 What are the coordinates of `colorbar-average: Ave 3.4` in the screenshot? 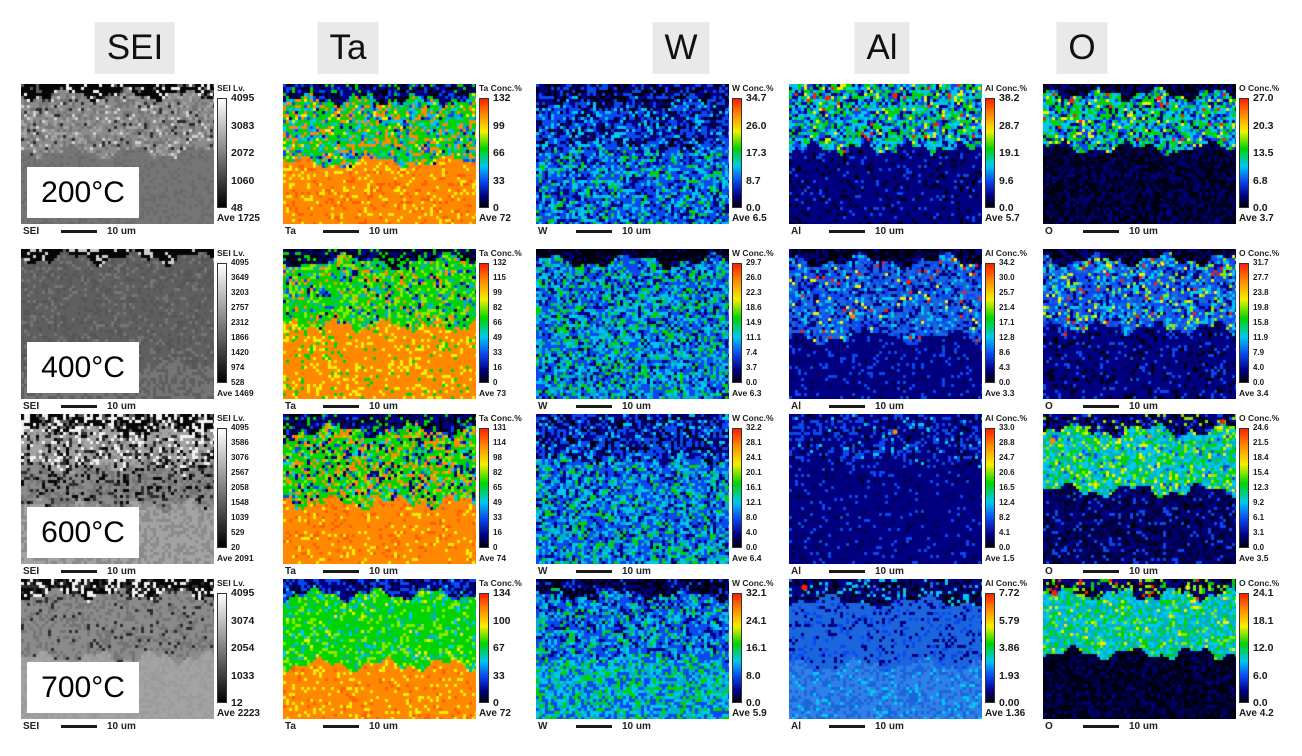 It's located at (1254, 393).